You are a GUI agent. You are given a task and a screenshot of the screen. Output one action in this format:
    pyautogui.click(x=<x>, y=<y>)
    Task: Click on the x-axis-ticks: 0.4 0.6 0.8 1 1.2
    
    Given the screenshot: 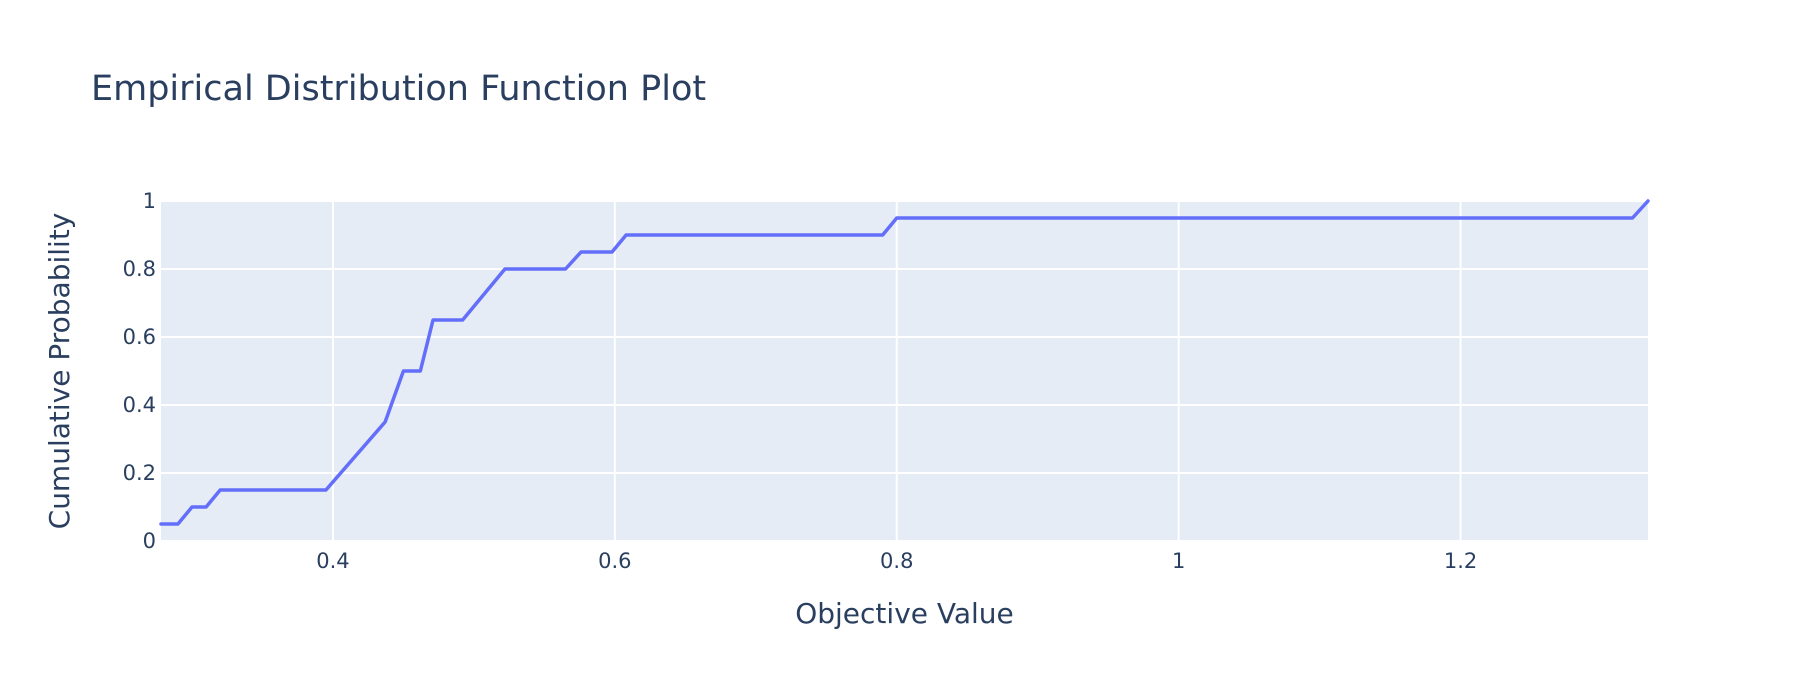 What is the action you would take?
    pyautogui.click(x=896, y=561)
    